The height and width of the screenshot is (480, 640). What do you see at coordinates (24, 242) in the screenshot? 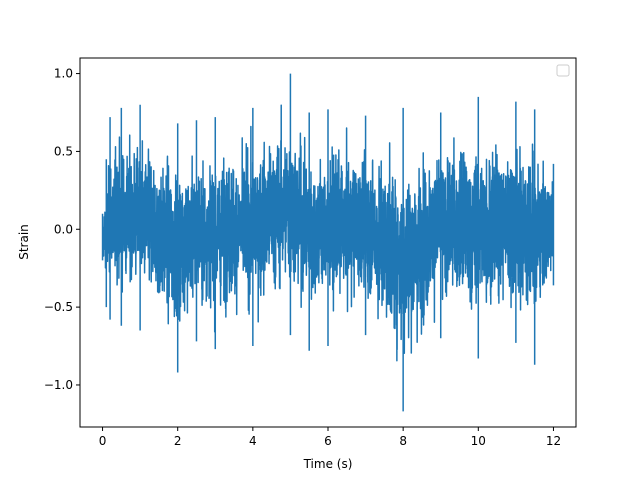
I see `y-axis-label: Strain` at bounding box center [24, 242].